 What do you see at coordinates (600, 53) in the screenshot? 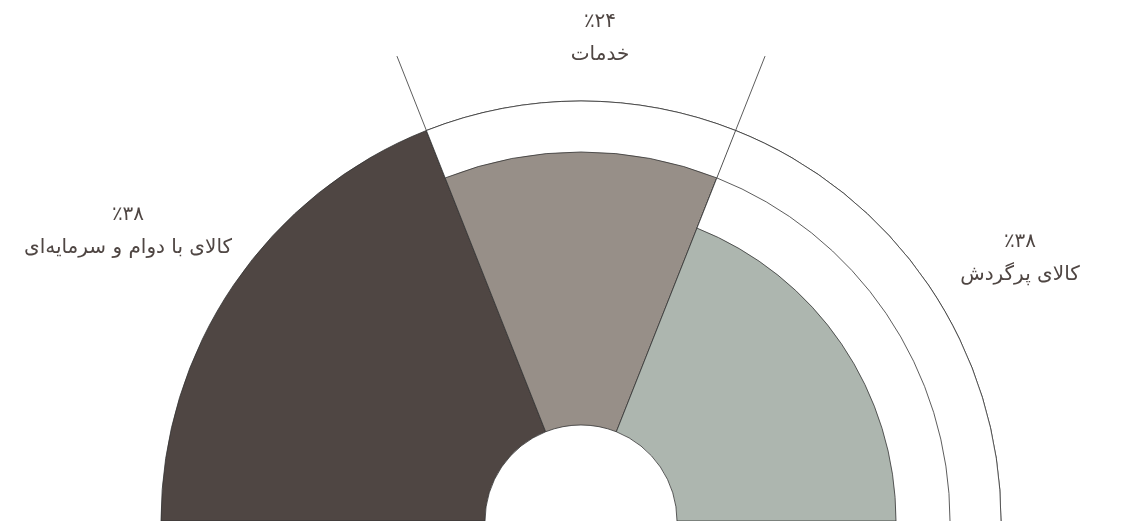
I see `slice-label: خدمات` at bounding box center [600, 53].